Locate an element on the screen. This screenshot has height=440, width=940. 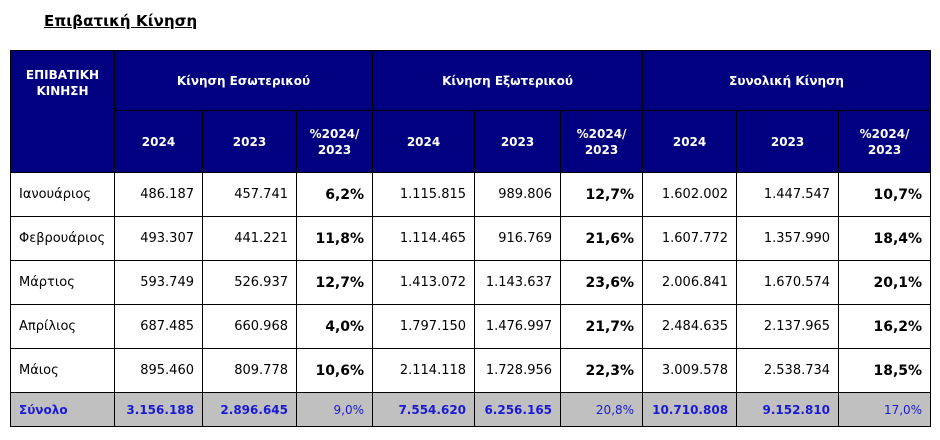
group-header-domestic: Κίνηση Εσωτερικού is located at coordinates (243, 80).